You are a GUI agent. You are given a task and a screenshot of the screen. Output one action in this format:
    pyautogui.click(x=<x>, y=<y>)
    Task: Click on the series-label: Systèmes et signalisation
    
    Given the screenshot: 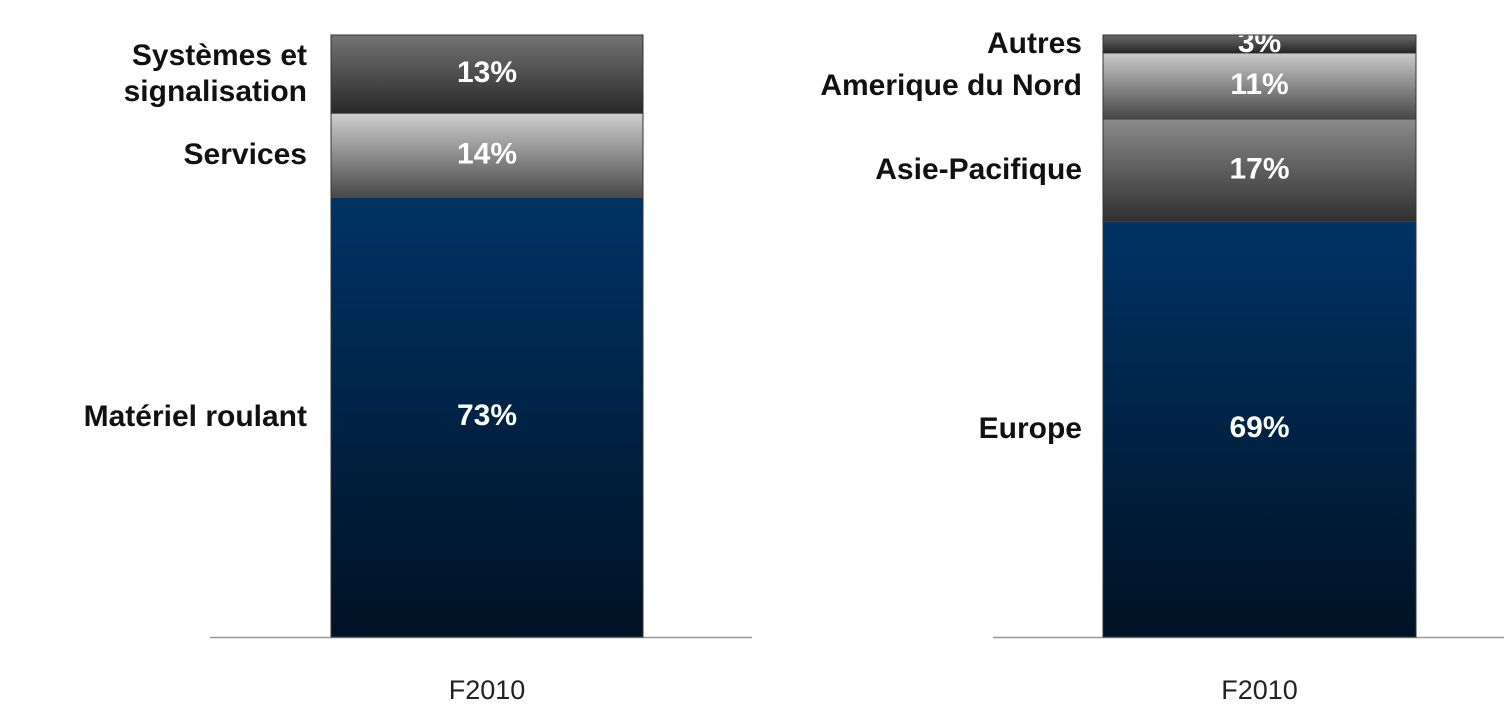 What is the action you would take?
    pyautogui.click(x=215, y=74)
    